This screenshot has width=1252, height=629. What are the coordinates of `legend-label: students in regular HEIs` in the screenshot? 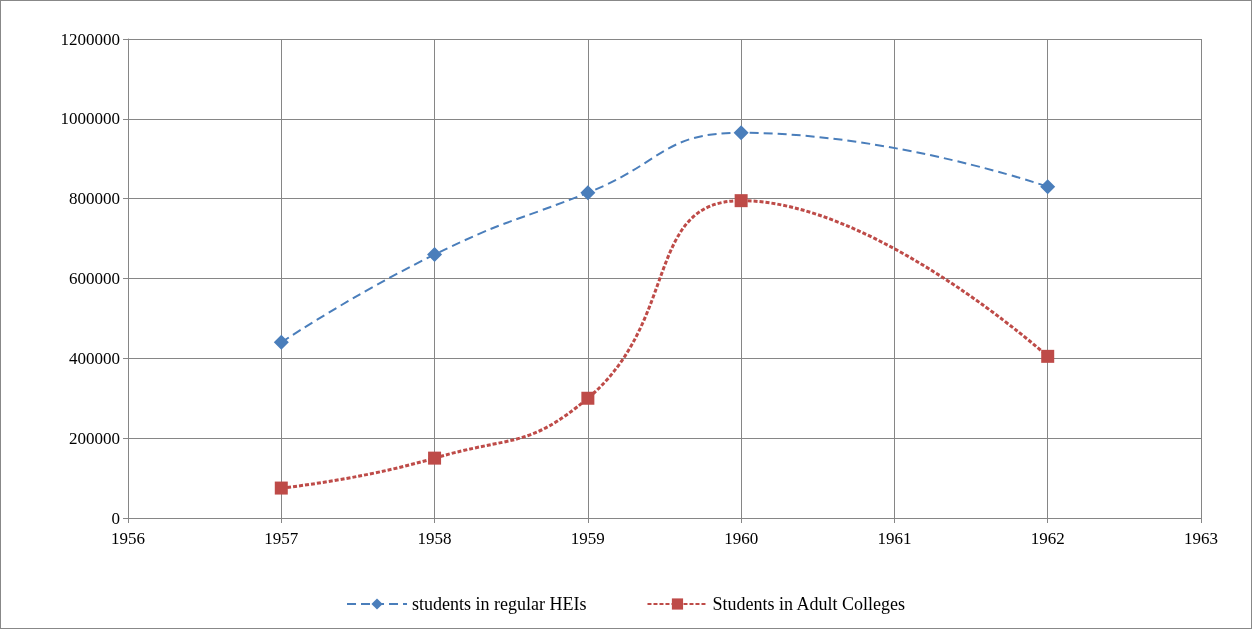 It's located at (499, 604).